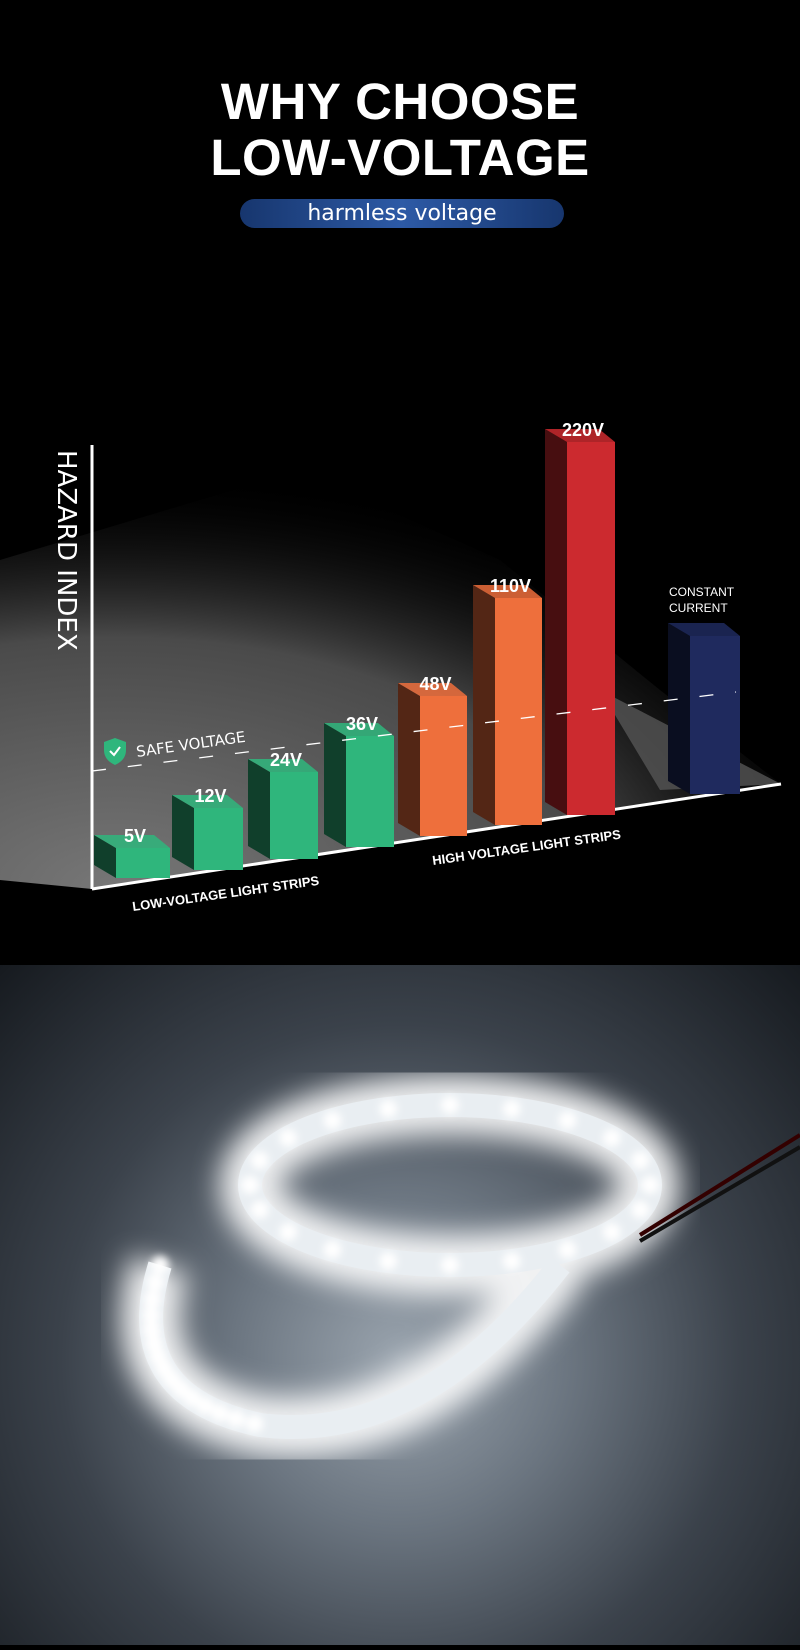  Describe the element at coordinates (698, 608) in the screenshot. I see `constant-current-label-2: CURRENT` at that location.